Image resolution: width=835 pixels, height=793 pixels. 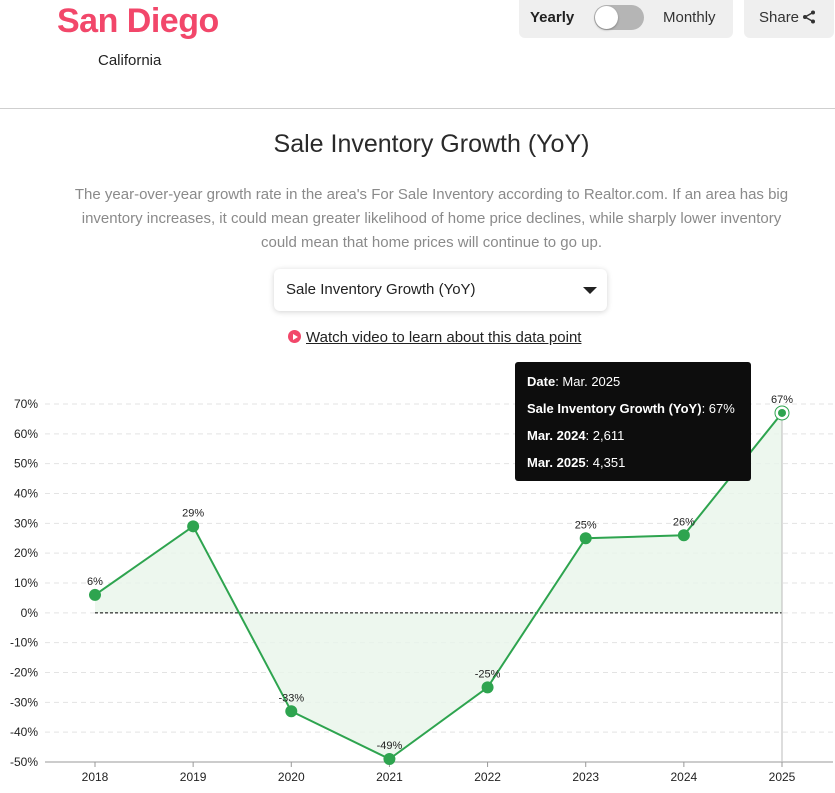 I want to click on x-tick-label: 2020, so click(x=291, y=777).